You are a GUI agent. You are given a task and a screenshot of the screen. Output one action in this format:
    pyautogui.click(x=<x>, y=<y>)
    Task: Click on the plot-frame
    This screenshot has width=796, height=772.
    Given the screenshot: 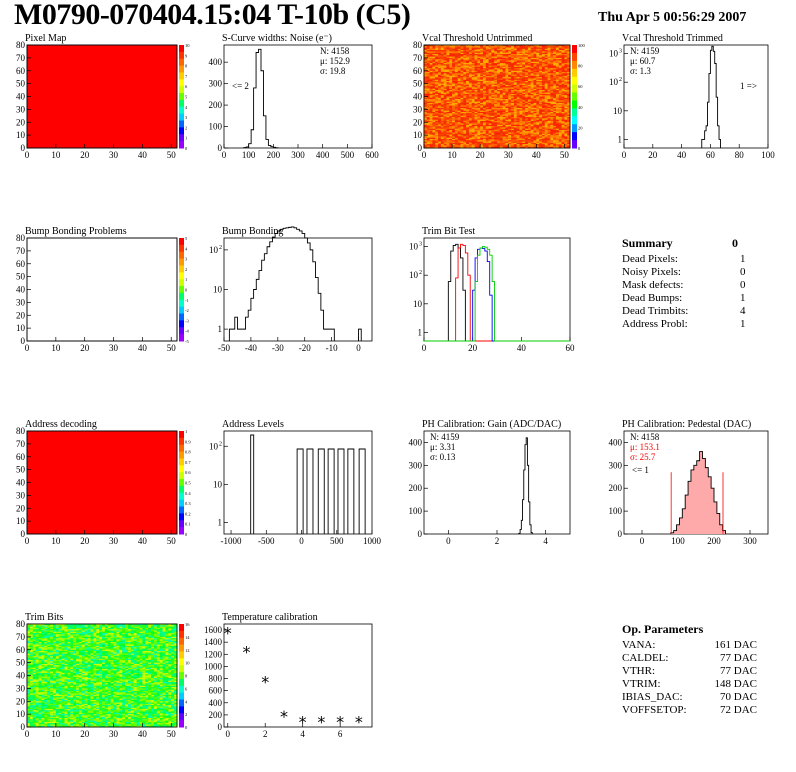 What is the action you would take?
    pyautogui.click(x=298, y=675)
    